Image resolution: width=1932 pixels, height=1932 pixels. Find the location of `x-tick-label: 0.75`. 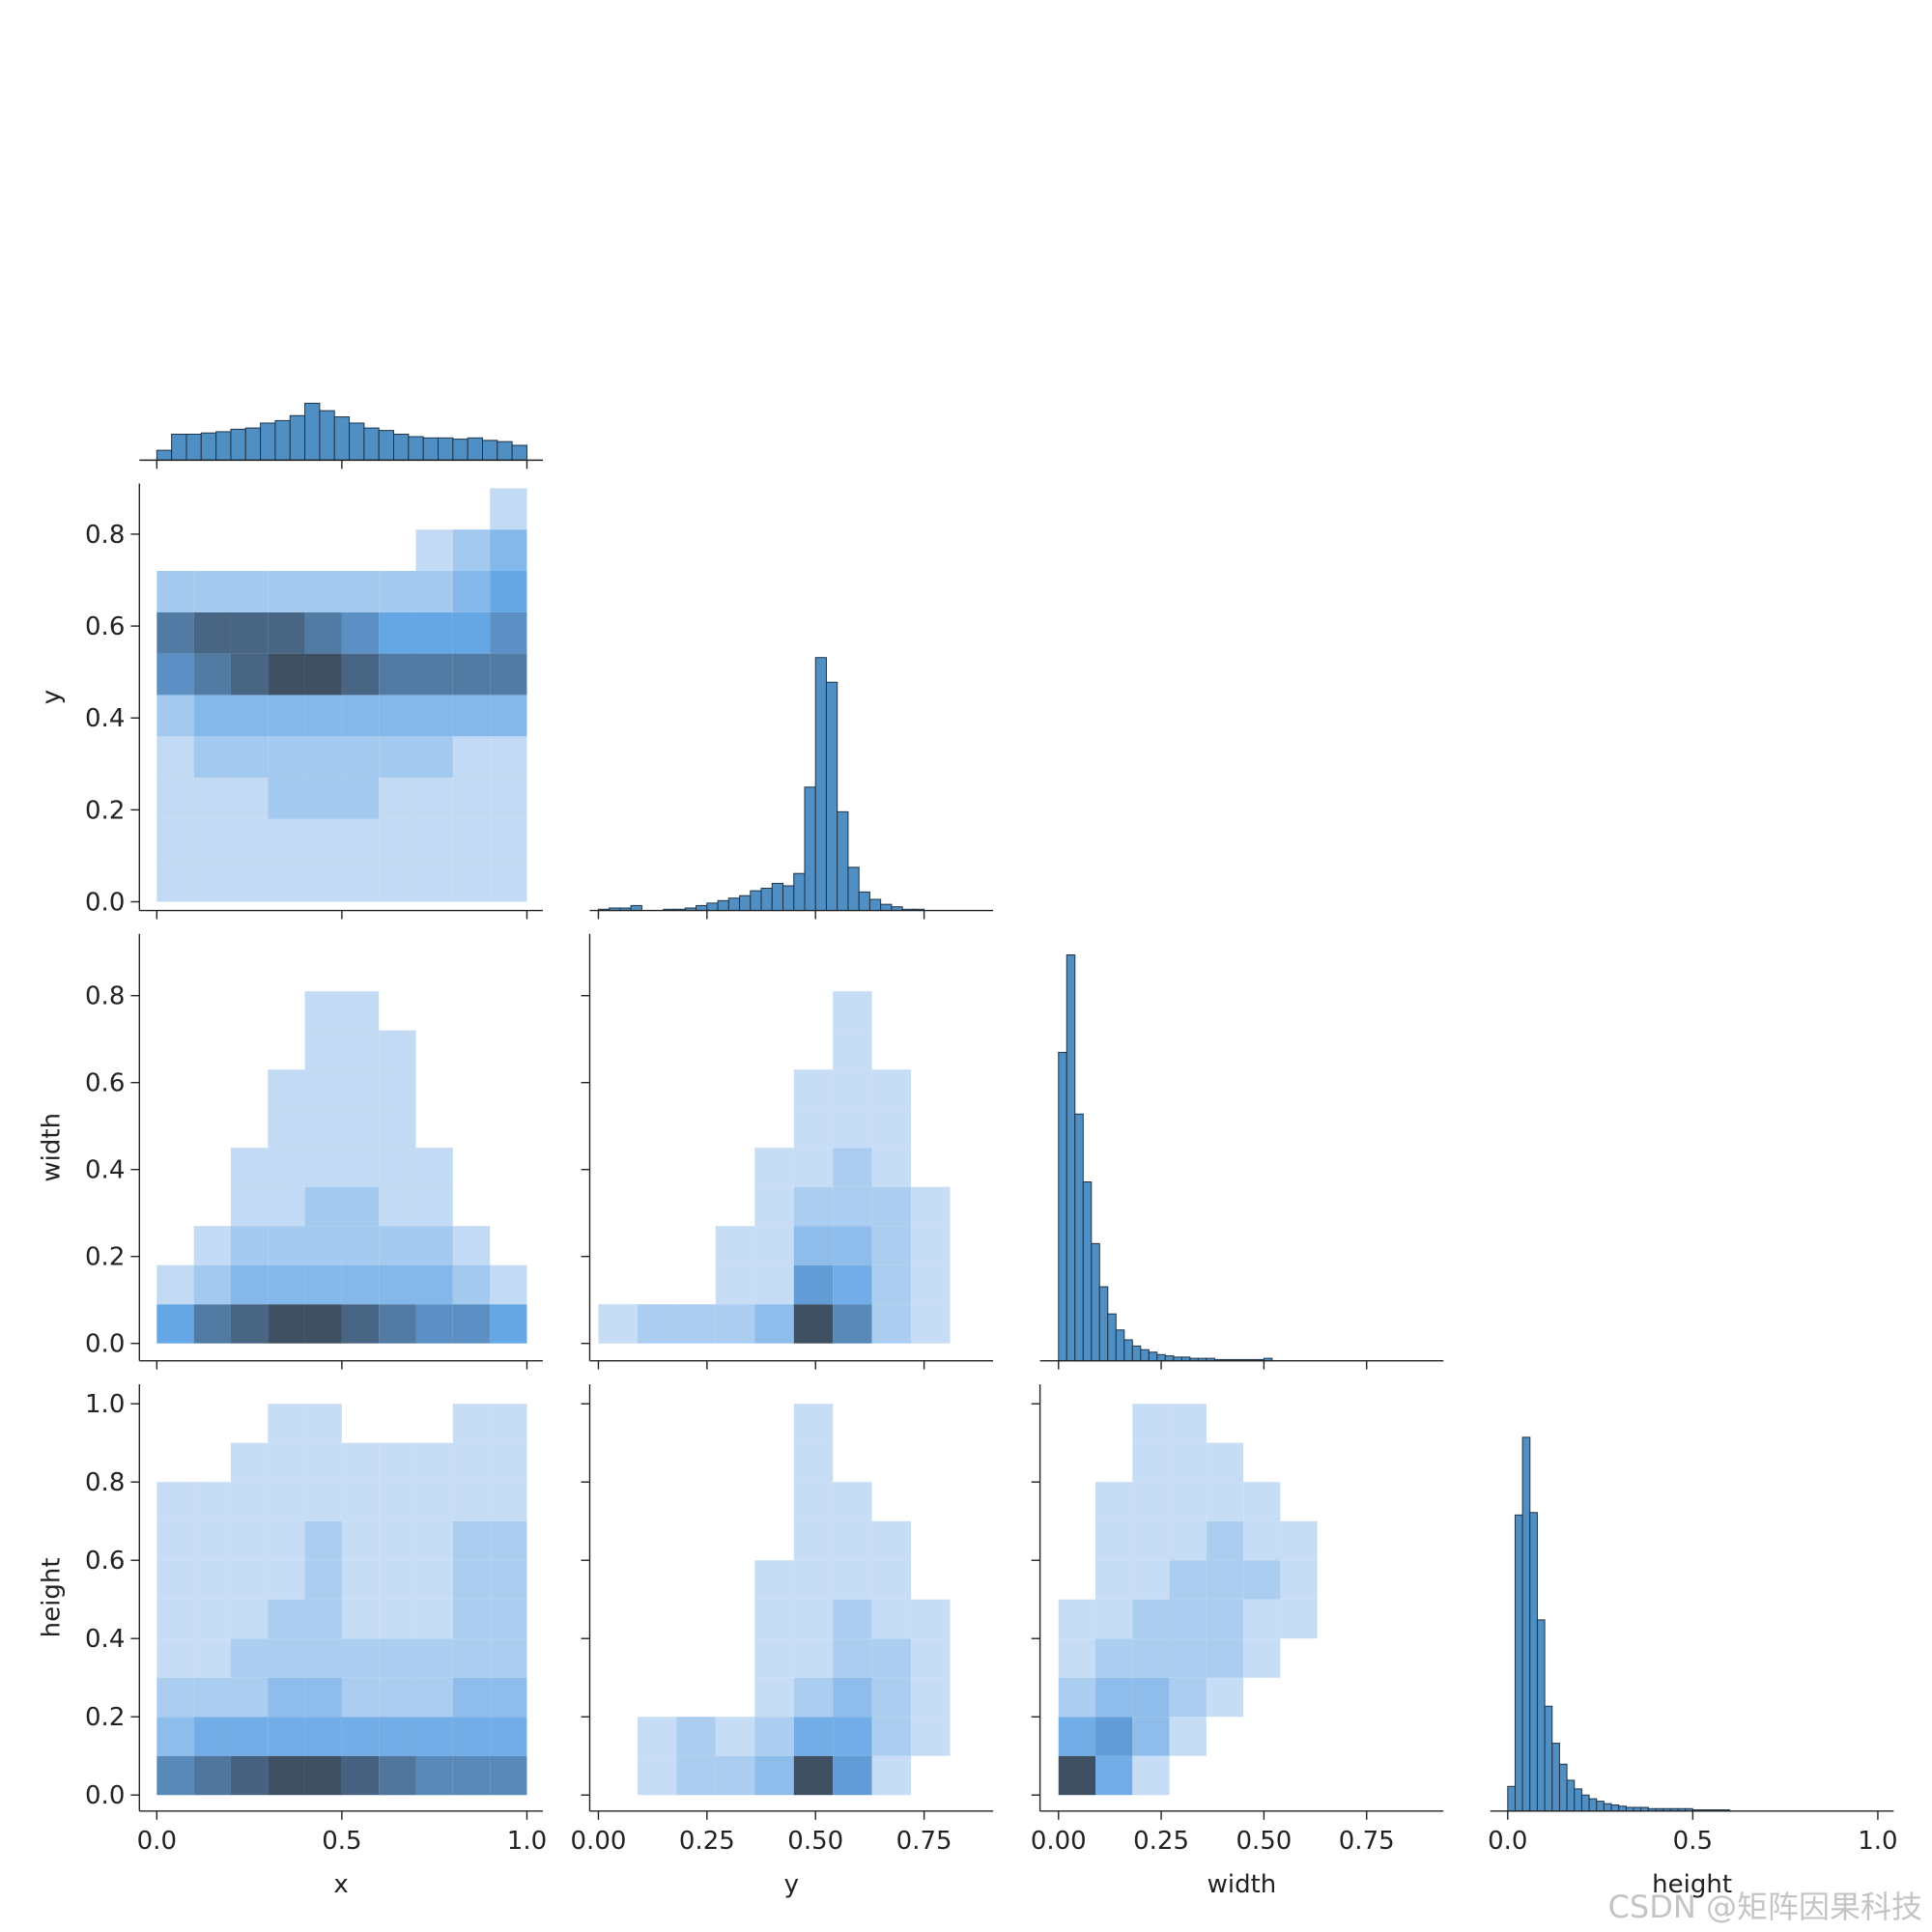

x-tick-label: 0.75 is located at coordinates (1367, 1841).